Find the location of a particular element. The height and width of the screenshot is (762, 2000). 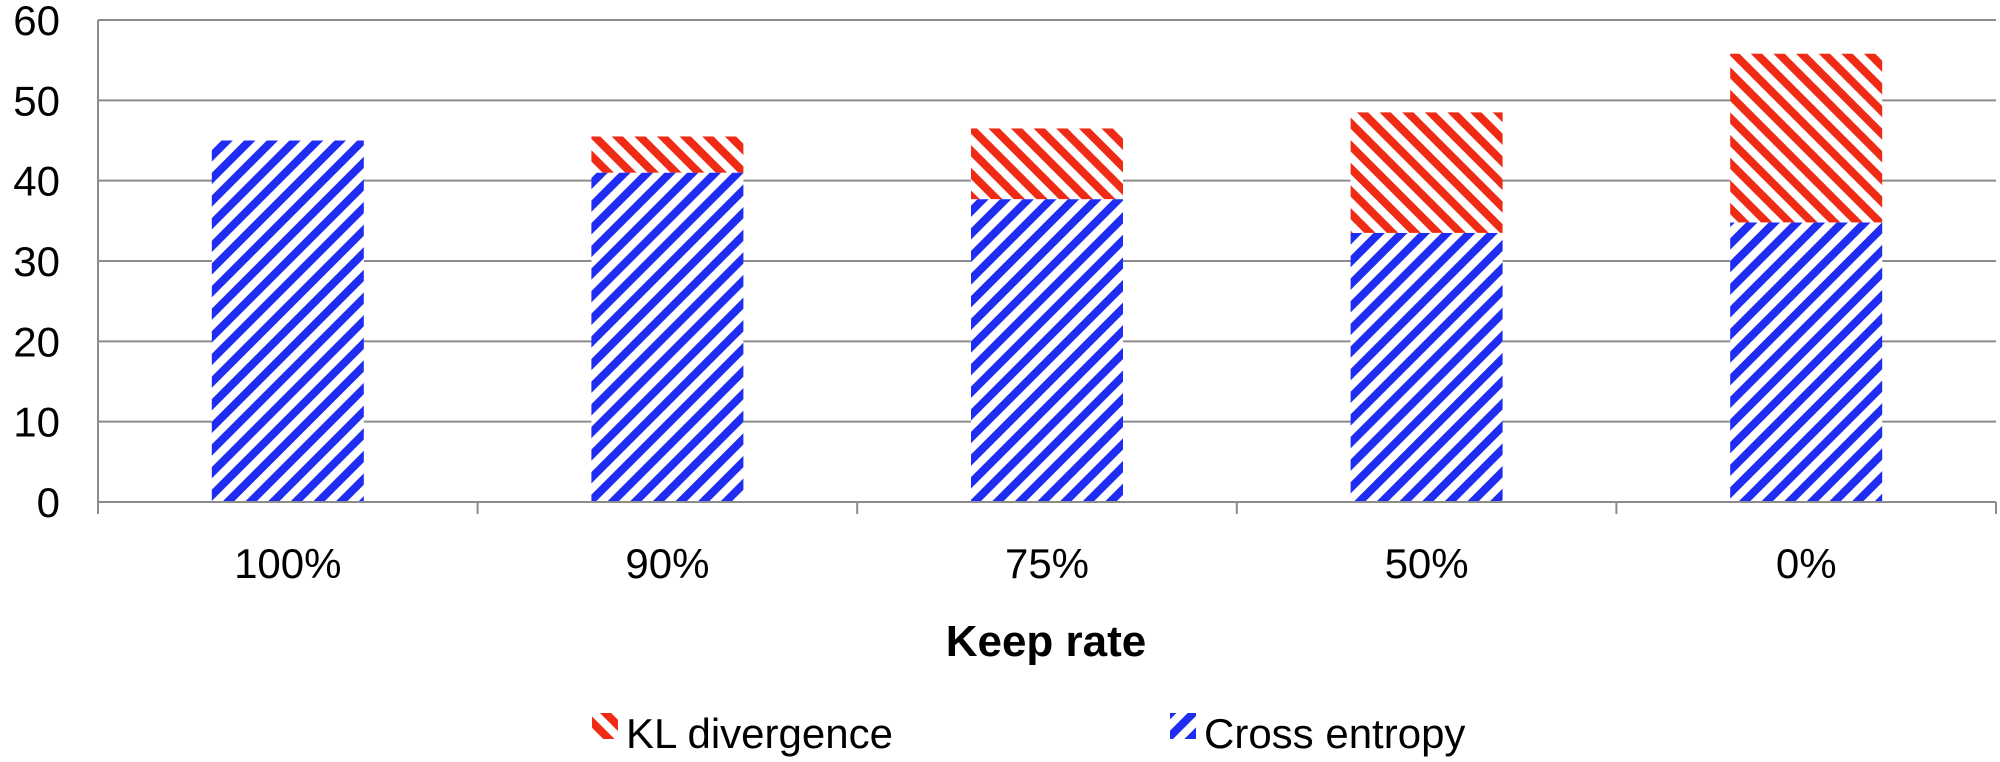

y-tick-label: 10 is located at coordinates (36, 422).